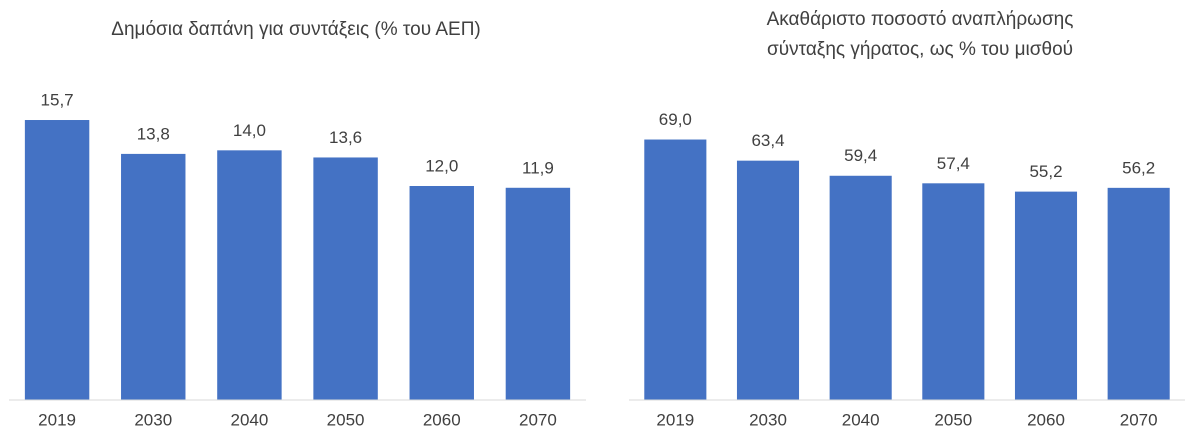 This screenshot has width=1188, height=431. Describe the element at coordinates (675, 119) in the screenshot. I see `value-label: 69,0` at that location.